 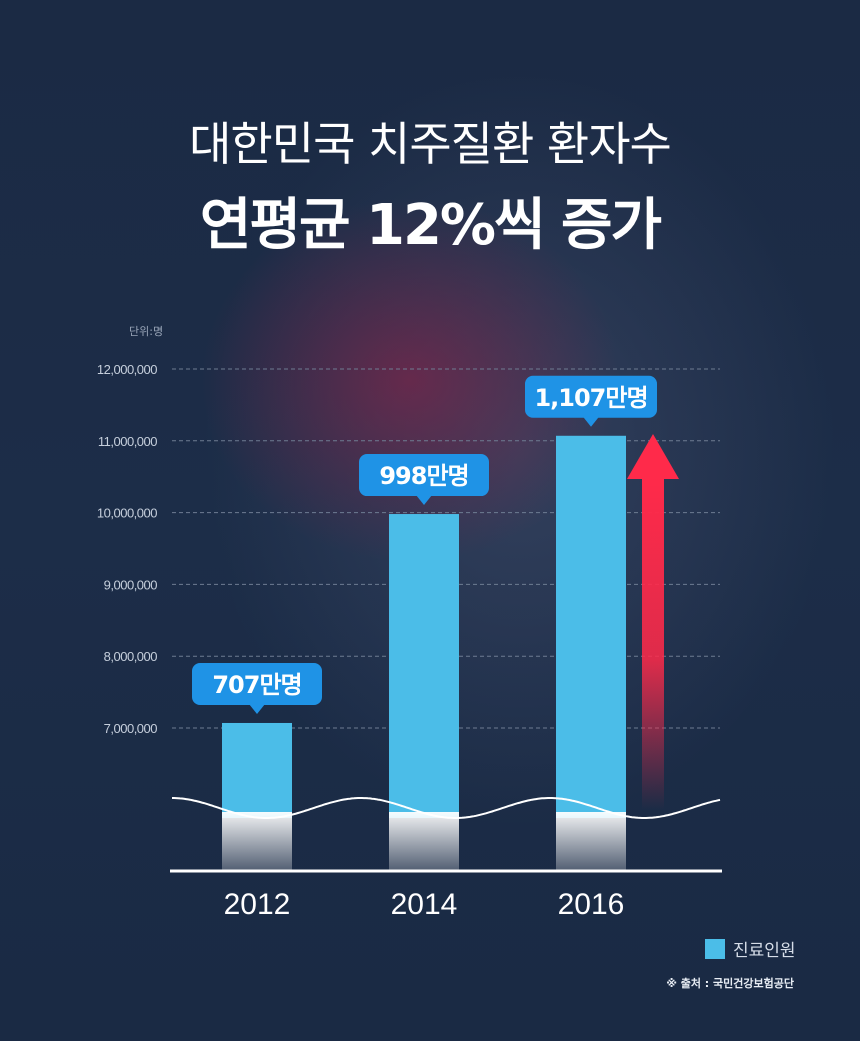 I want to click on axis-break-wave, so click(x=446, y=808).